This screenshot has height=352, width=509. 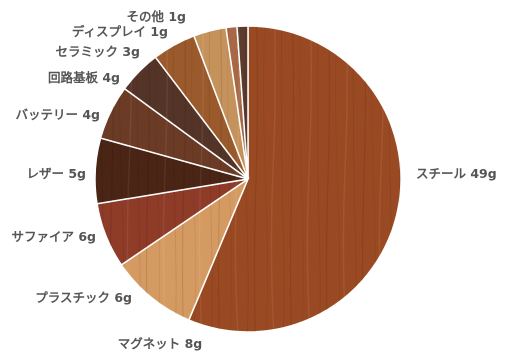 I want to click on slice-label-4: サファイア 6g, so click(x=54, y=236).